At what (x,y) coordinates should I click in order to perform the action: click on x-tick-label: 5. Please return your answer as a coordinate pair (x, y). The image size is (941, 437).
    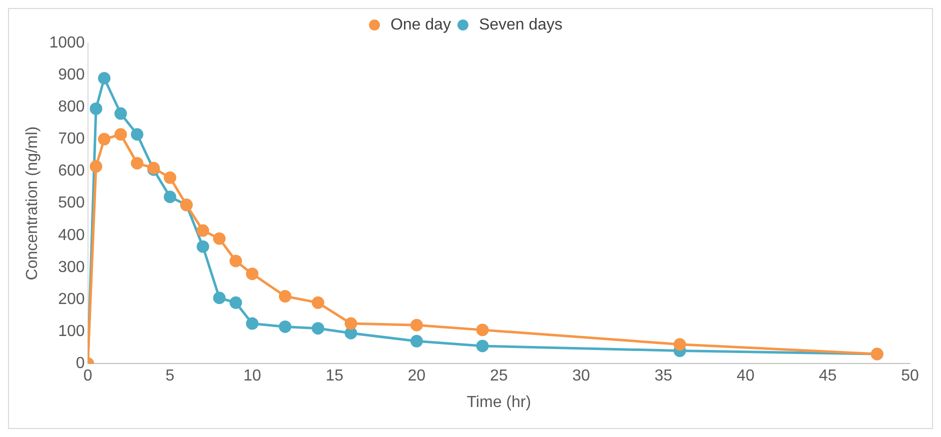
    Looking at the image, I should click on (170, 376).